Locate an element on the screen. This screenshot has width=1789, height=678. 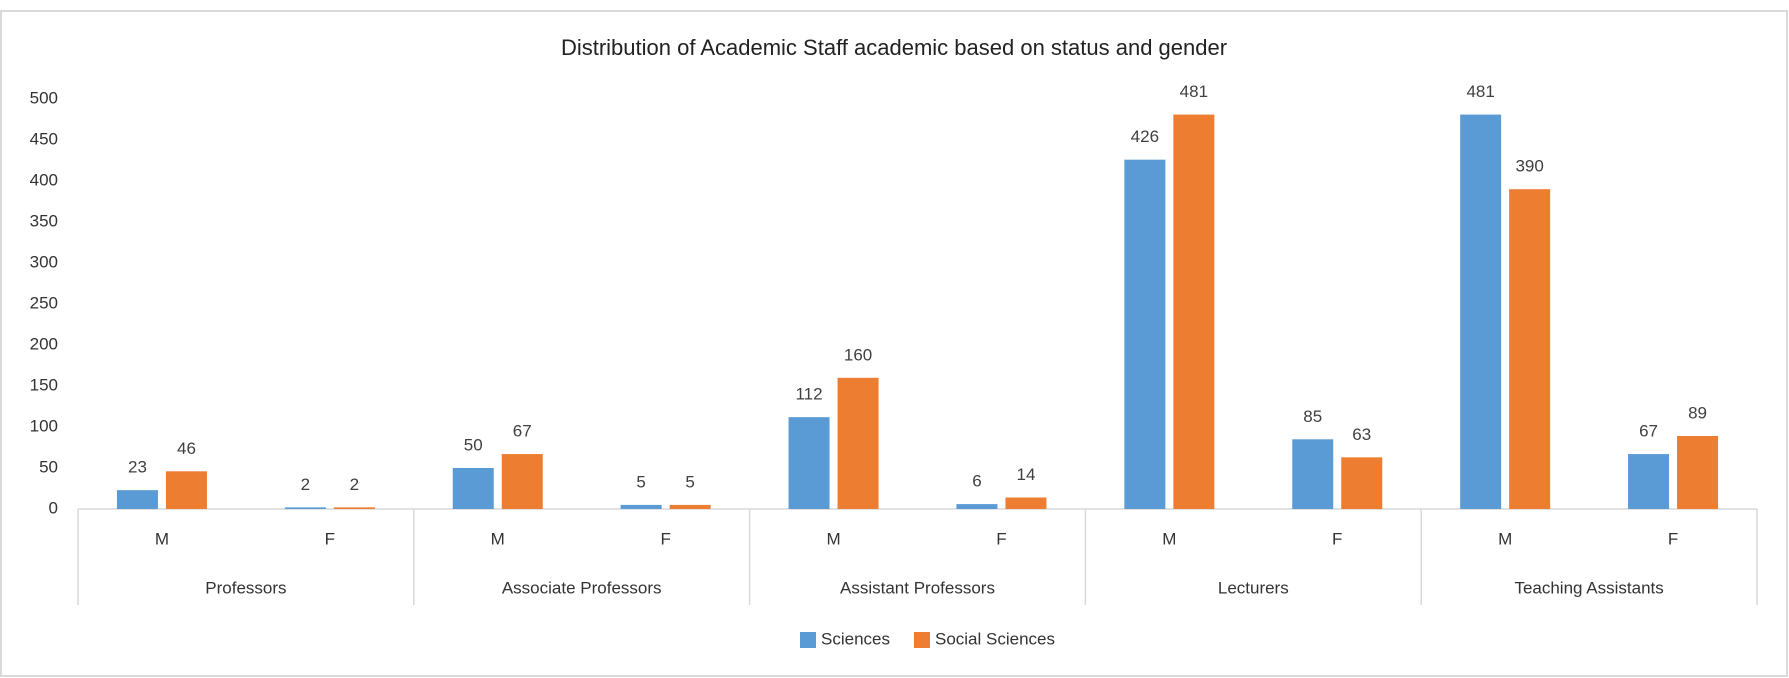
y-tick-label: 300 is located at coordinates (44, 261).